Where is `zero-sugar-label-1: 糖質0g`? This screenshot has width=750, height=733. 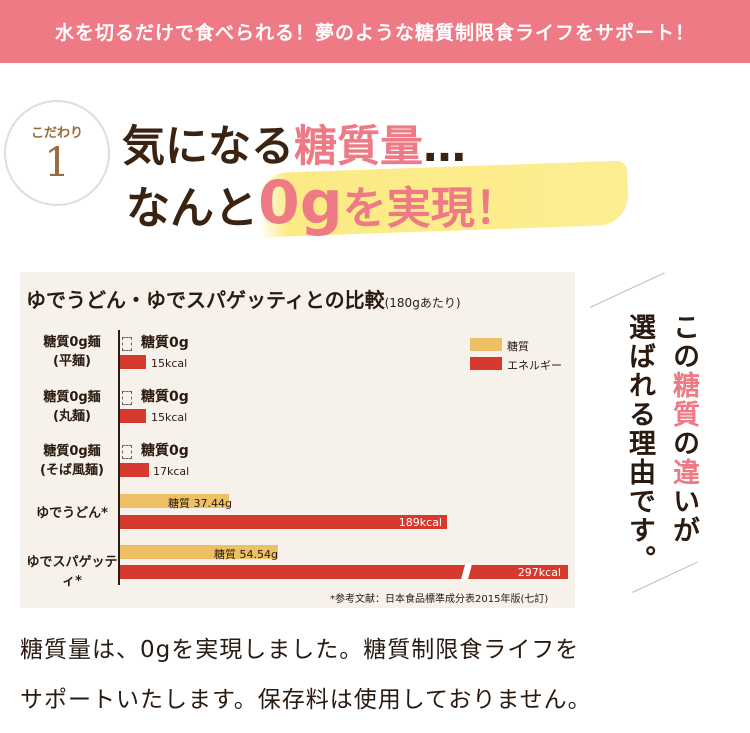
zero-sugar-label-1: 糖質0g is located at coordinates (165, 396).